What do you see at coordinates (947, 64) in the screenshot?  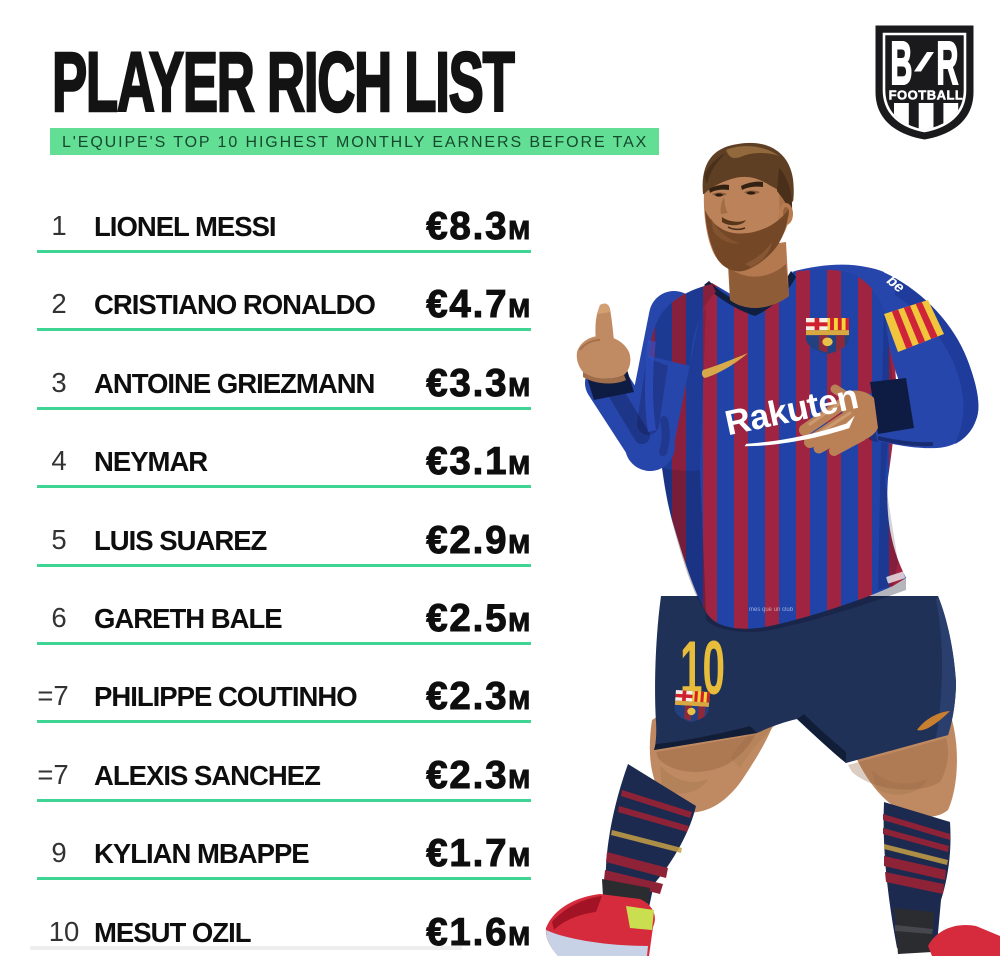 I see `svg-text: R` at bounding box center [947, 64].